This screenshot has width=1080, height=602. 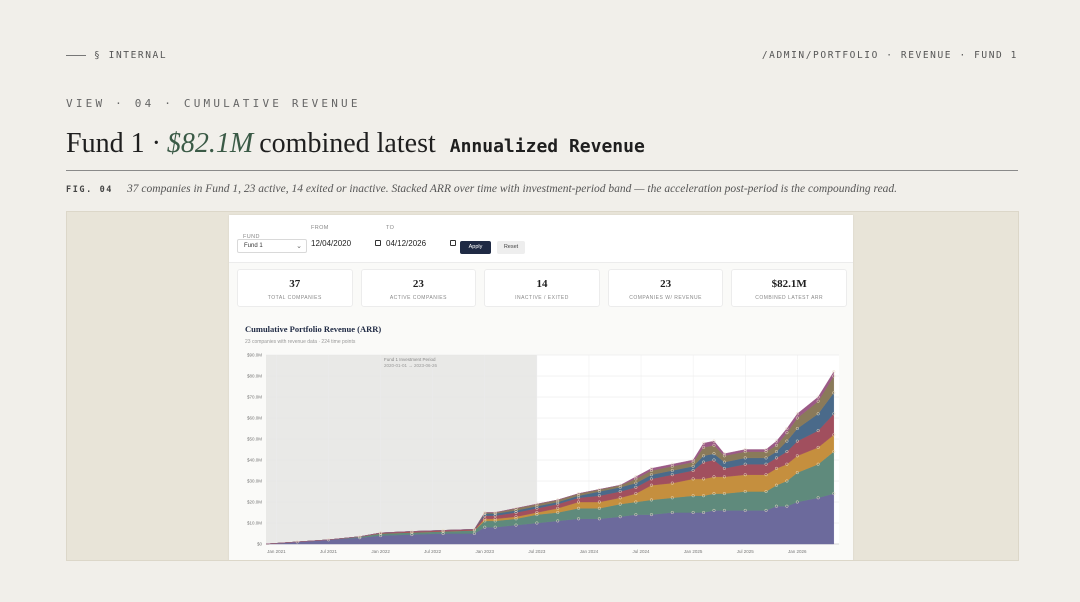 What do you see at coordinates (422, 244) in the screenshot?
I see `to-date-input: 04/12/2026` at bounding box center [422, 244].